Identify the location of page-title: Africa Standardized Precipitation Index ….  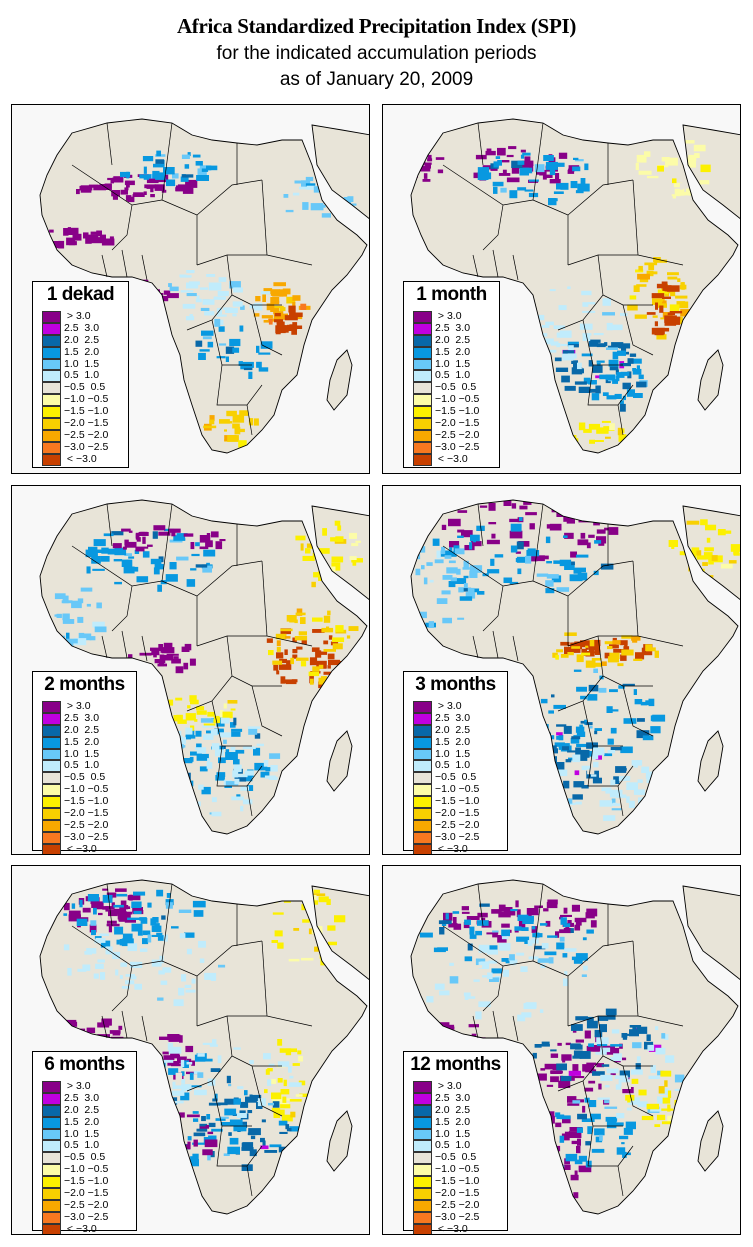
(376, 26).